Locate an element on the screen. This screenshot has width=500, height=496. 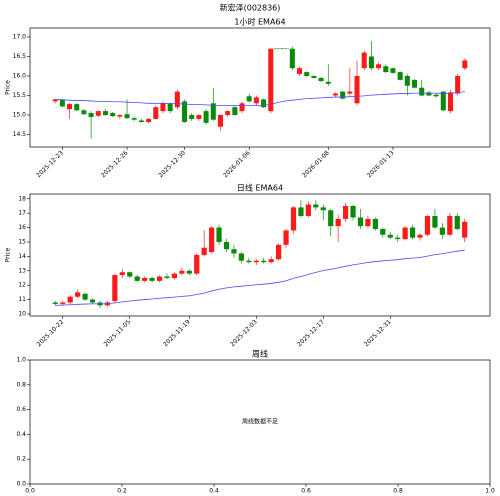
x-tick-label: 2025-12-23 is located at coordinates (50, 164).